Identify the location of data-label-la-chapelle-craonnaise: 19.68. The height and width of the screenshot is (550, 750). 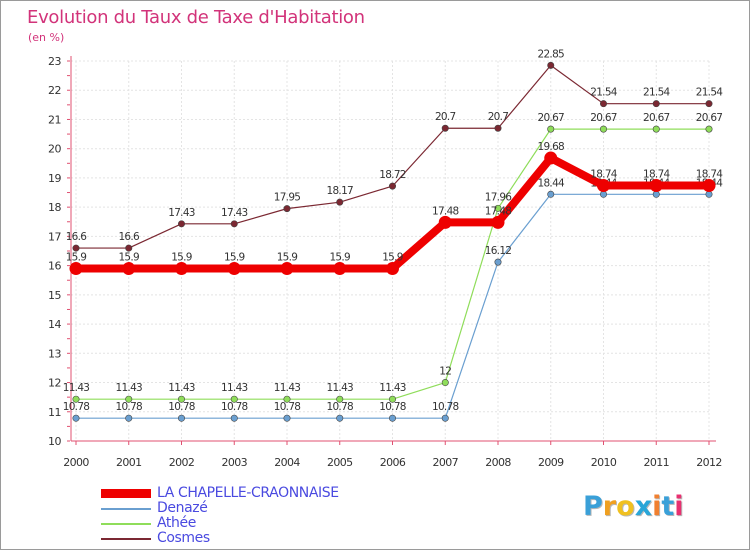
(550, 147).